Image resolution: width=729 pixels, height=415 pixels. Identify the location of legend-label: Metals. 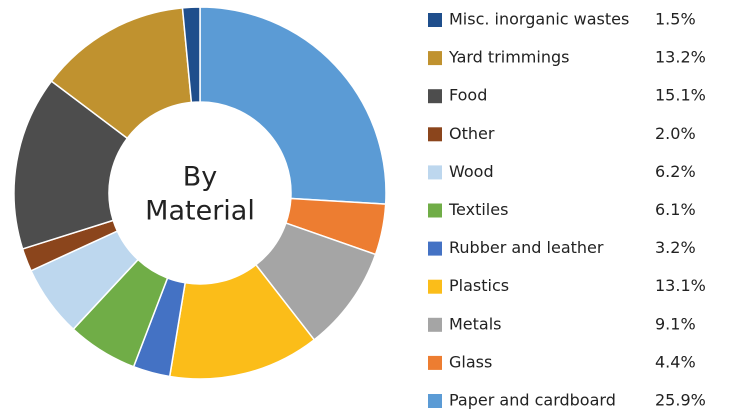
(475, 323).